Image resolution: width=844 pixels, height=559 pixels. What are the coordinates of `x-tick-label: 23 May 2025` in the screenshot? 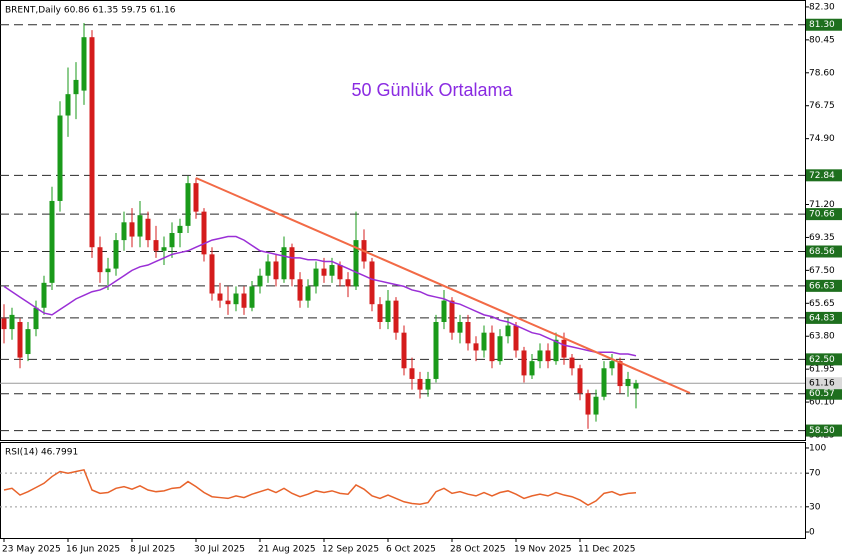 It's located at (31, 550).